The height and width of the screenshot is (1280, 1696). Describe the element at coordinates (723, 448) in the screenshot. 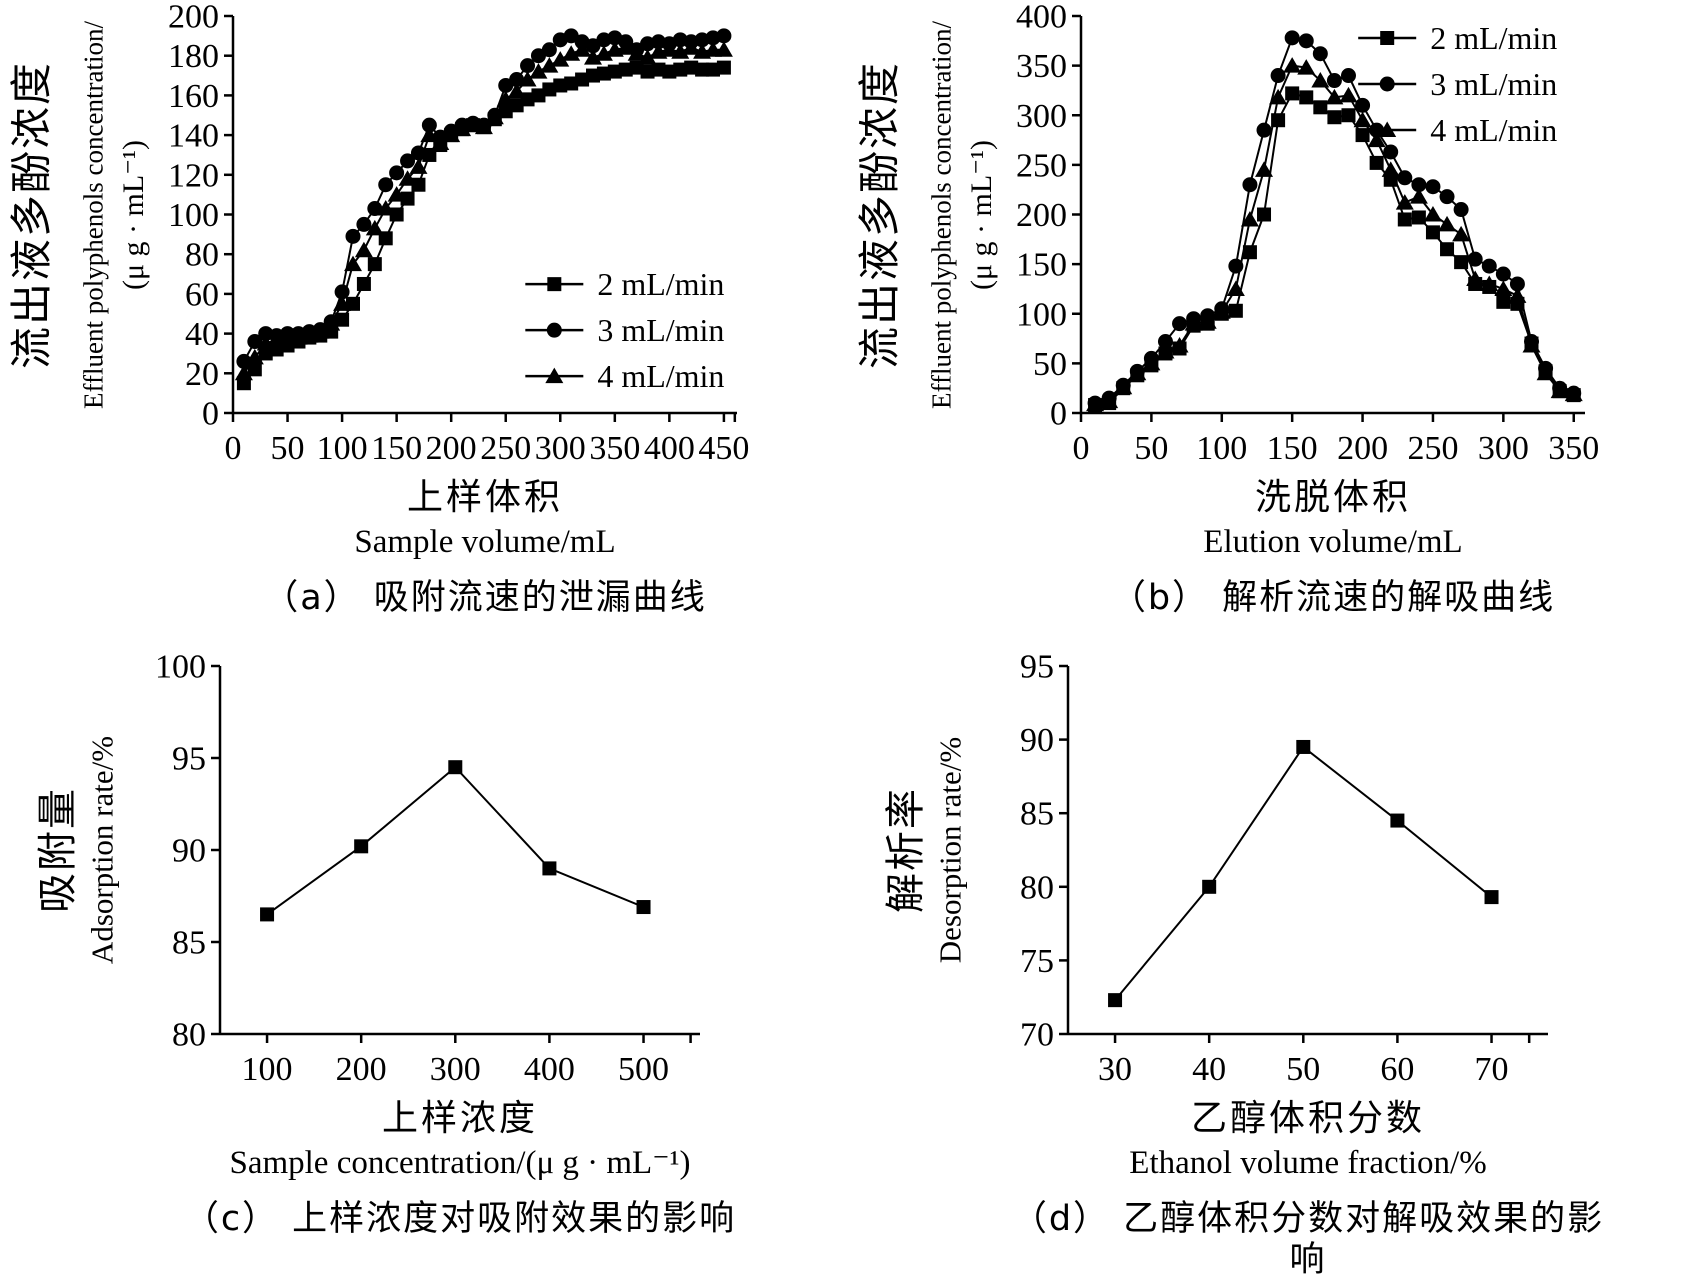

I see `svg-text: 450` at that location.